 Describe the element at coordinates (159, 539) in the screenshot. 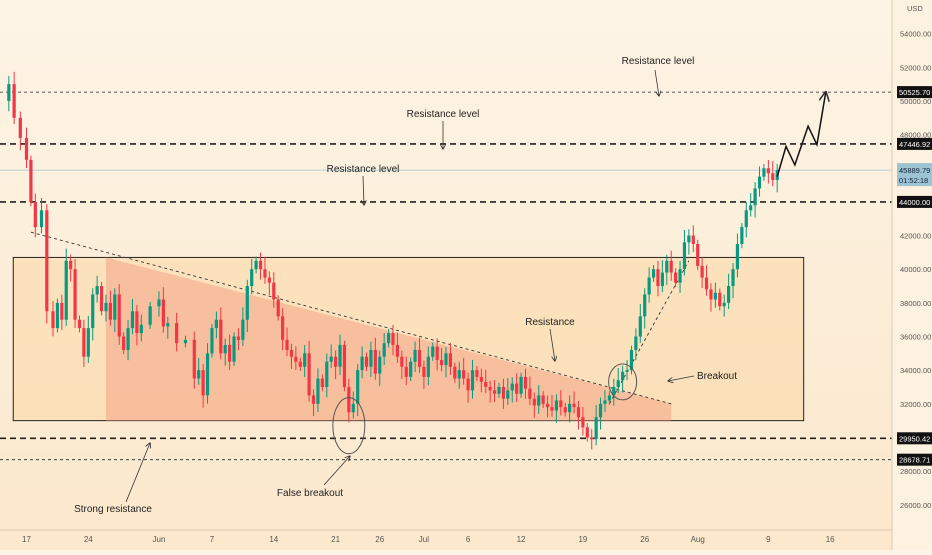

I see `x-tick-label: Jun` at that location.